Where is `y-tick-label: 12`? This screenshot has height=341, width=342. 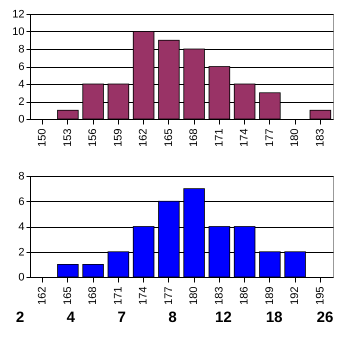
y-tick-label: 12 is located at coordinates (18, 14).